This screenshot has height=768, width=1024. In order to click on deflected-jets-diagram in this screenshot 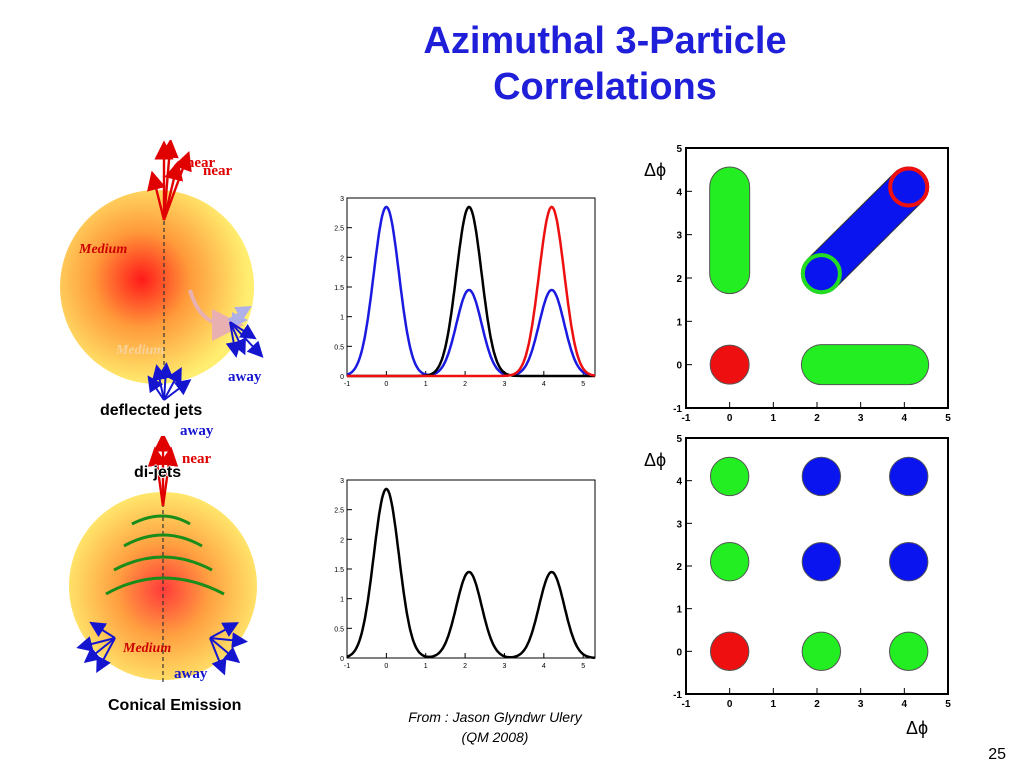, I will do `click(162, 270)`.